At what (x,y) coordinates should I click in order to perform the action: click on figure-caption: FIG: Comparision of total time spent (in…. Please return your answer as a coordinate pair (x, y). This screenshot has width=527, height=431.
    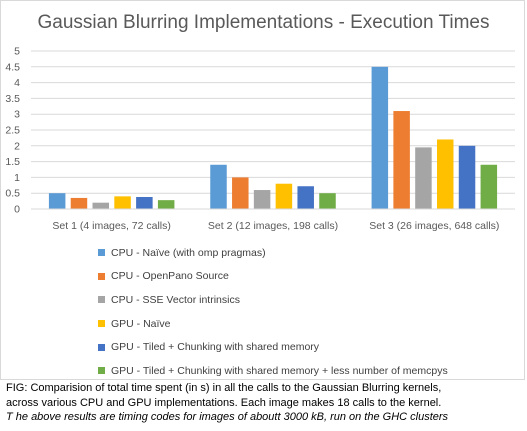
    Looking at the image, I should click on (263, 403).